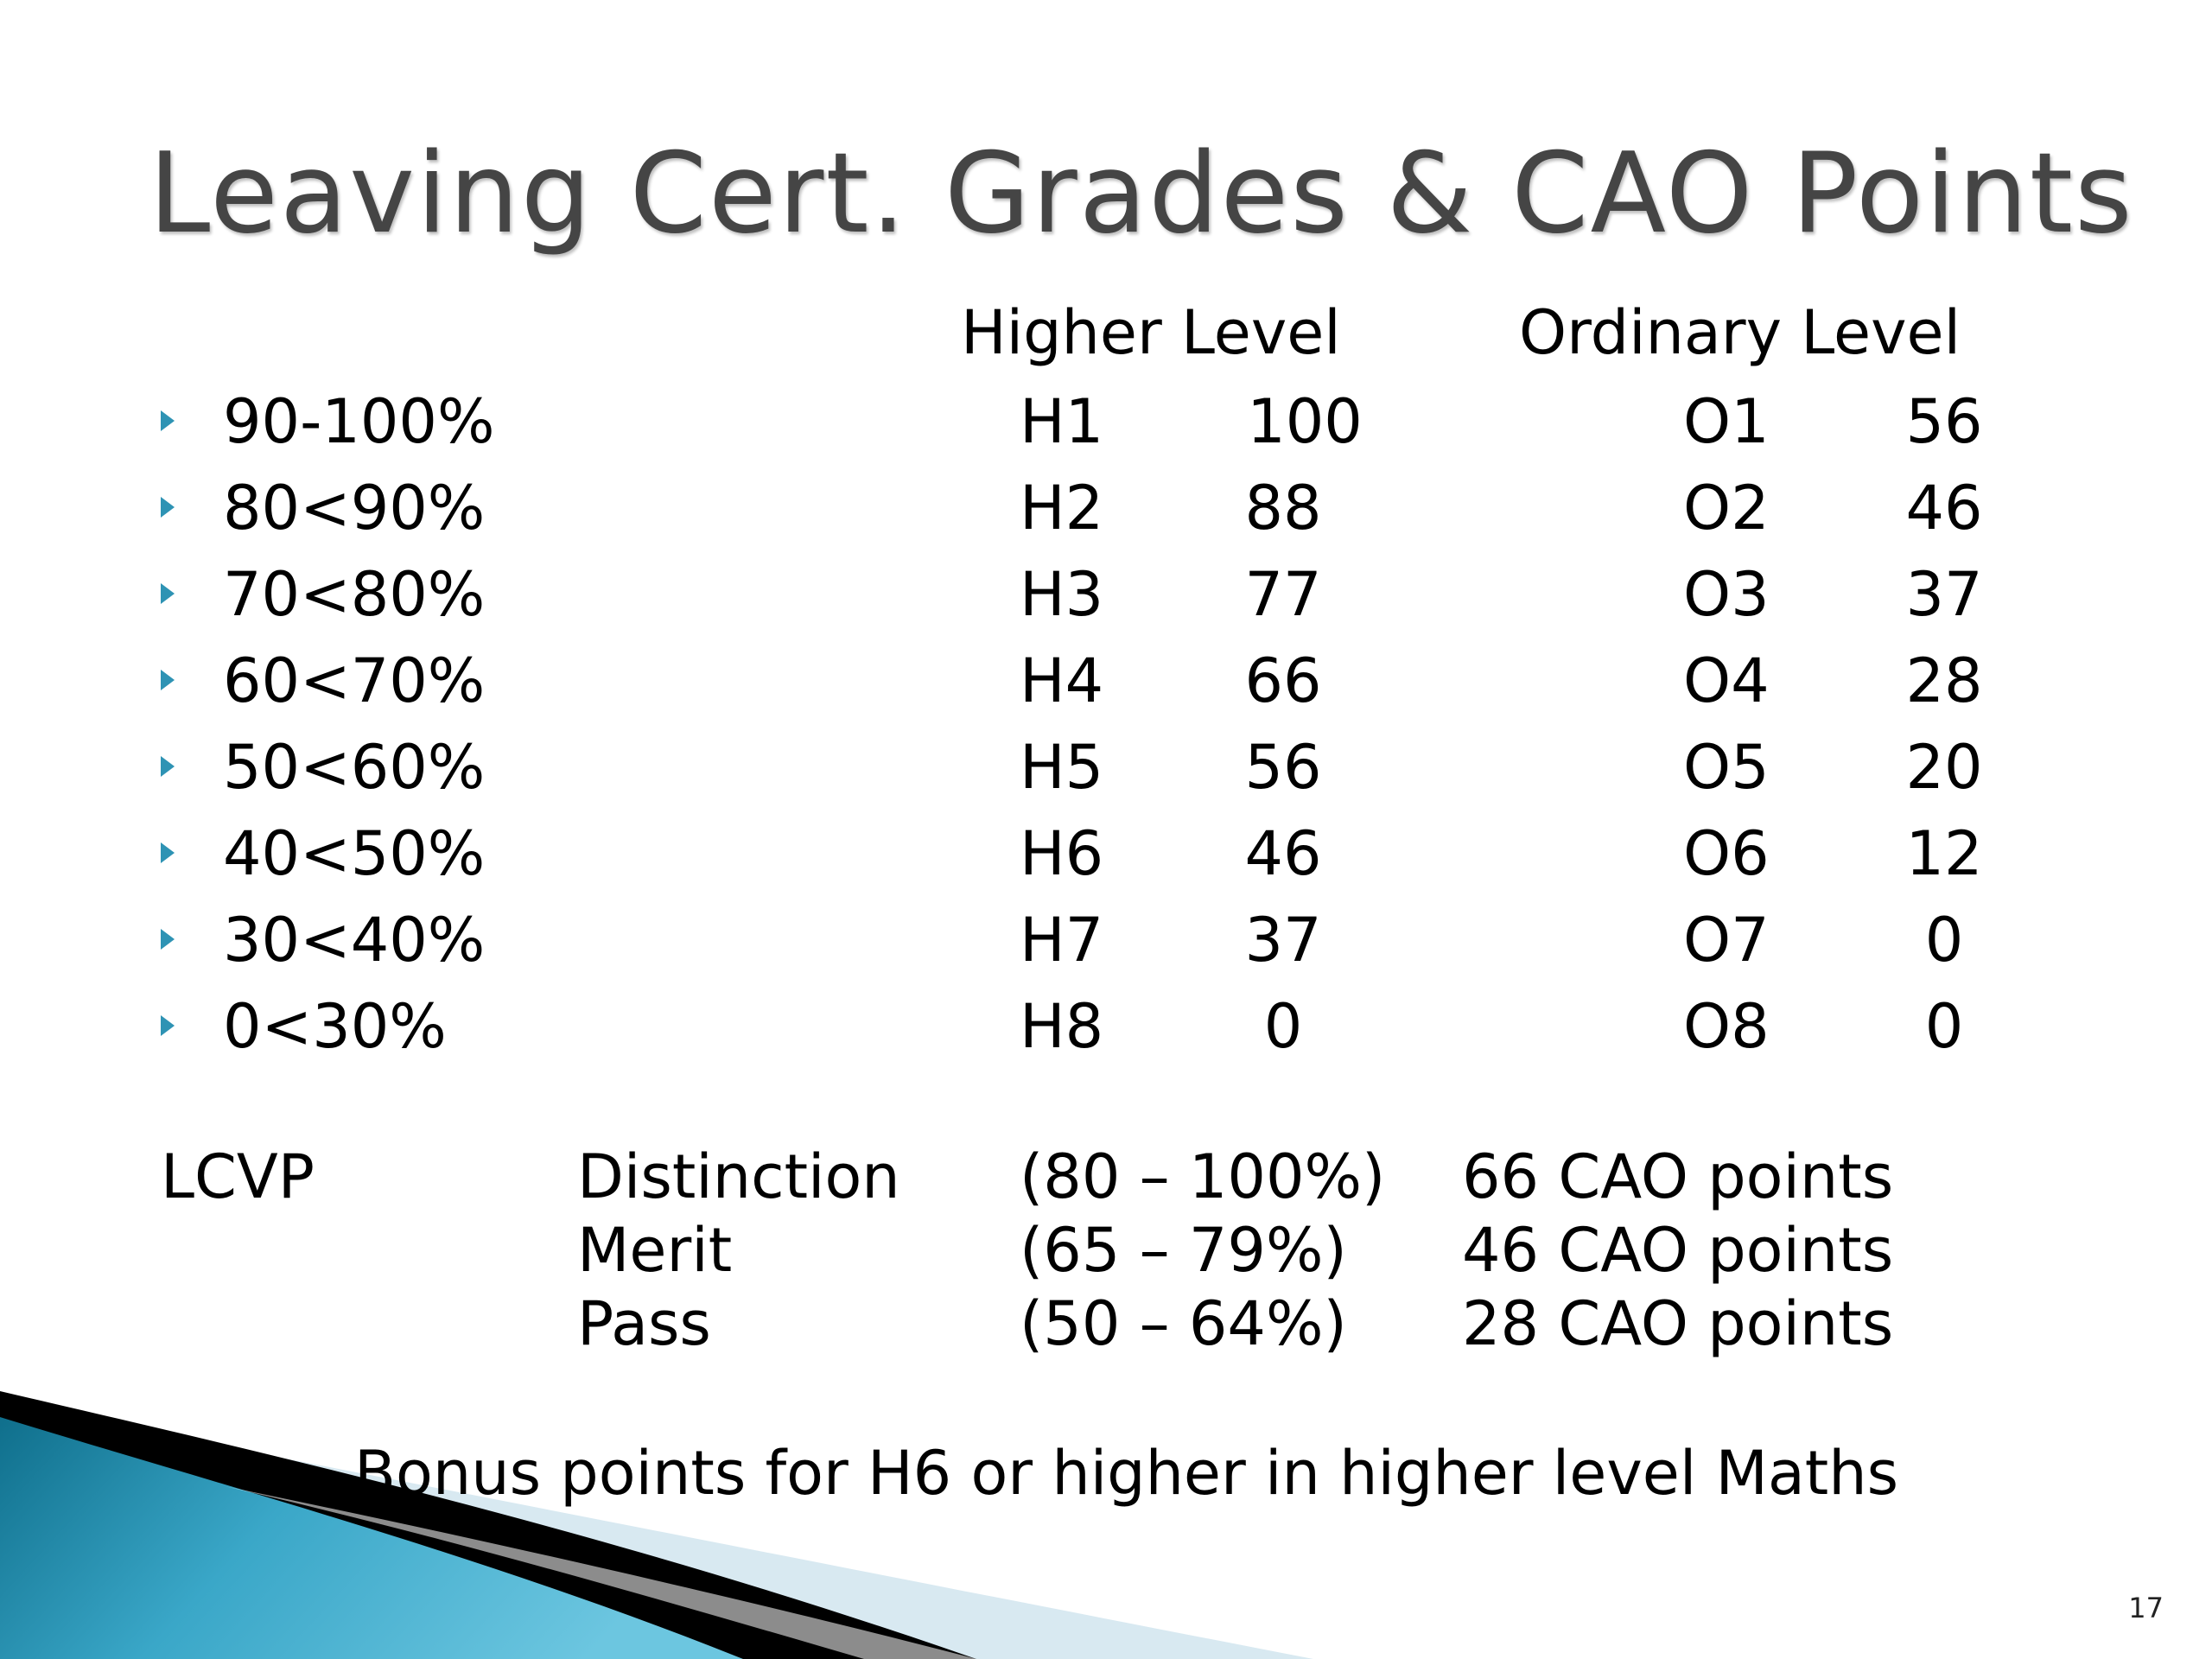 The image size is (2212, 1659). Describe the element at coordinates (354, 940) in the screenshot. I see `percent-range: 30<40%` at that location.